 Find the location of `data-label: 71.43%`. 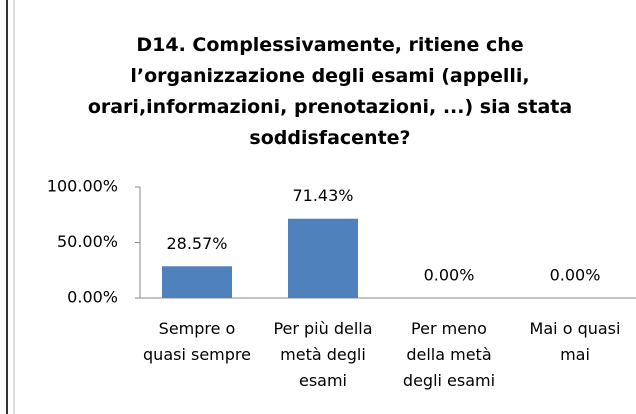

data-label: 71.43% is located at coordinates (322, 195).